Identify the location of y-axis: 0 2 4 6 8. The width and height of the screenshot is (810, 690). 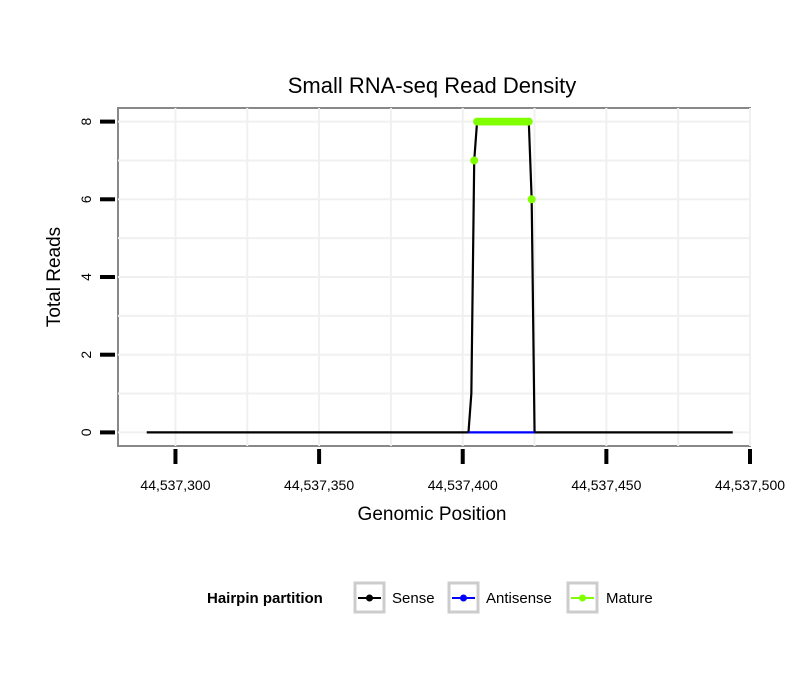
(96, 276).